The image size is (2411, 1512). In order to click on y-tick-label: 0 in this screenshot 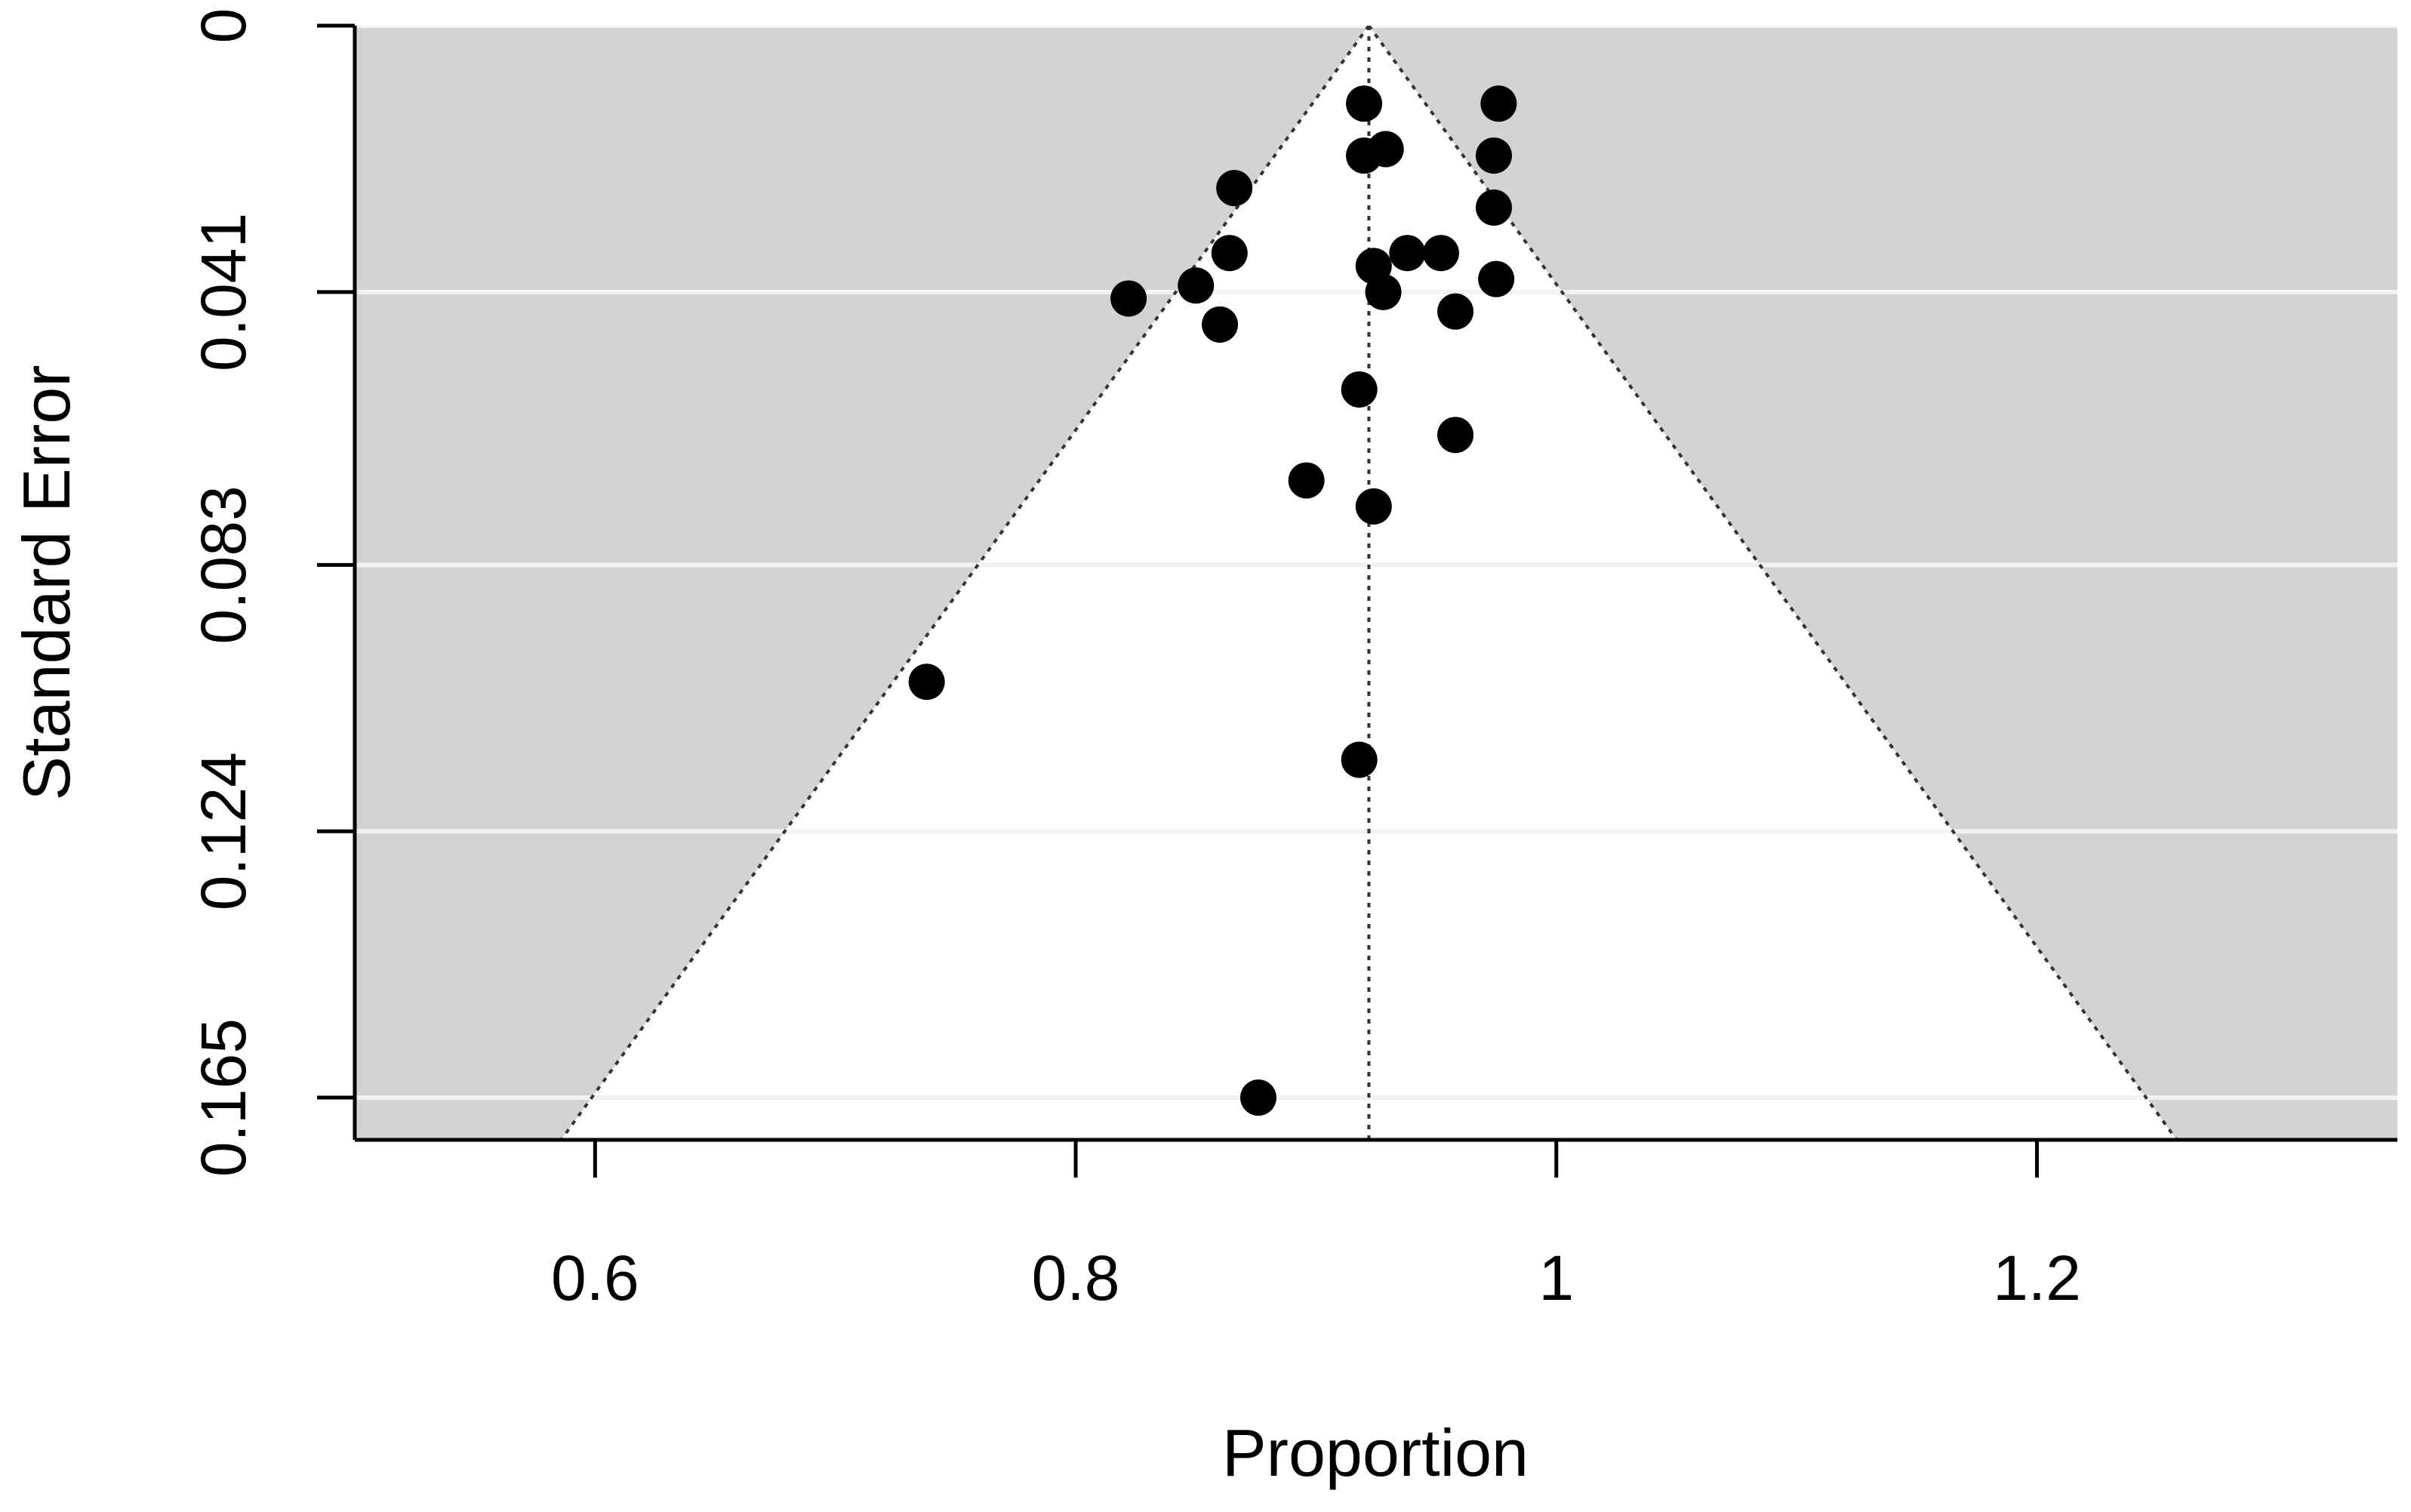, I will do `click(223, 26)`.